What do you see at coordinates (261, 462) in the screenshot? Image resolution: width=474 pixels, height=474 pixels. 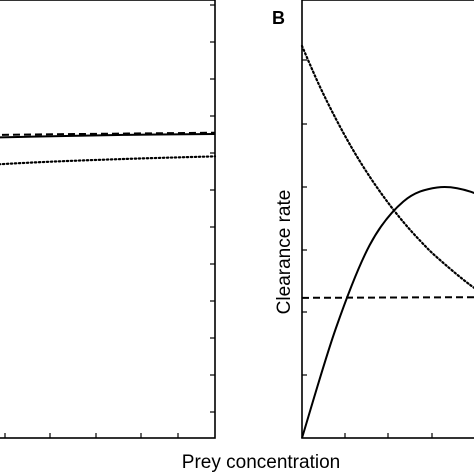 I see `x-axis-label: Prey concentration` at bounding box center [261, 462].